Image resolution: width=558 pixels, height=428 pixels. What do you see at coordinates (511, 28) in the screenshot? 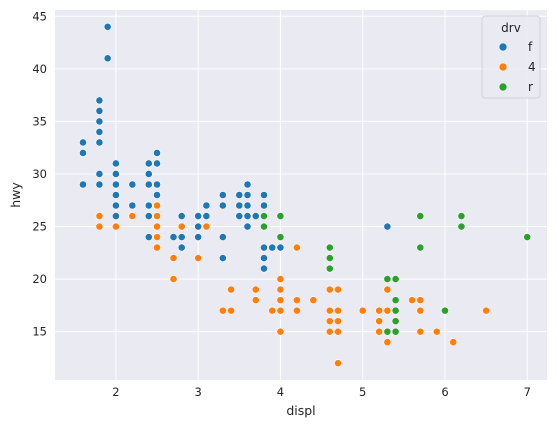
I see `legend-title: drv` at bounding box center [511, 28].